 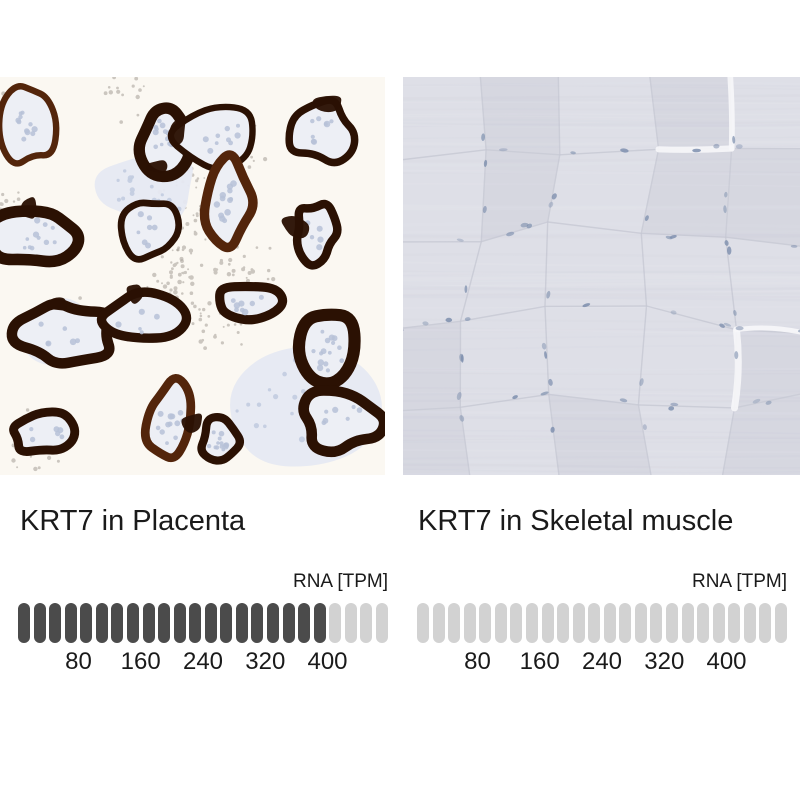 I want to click on panel-title-placenta: KRT7 in Placenta, so click(x=133, y=521).